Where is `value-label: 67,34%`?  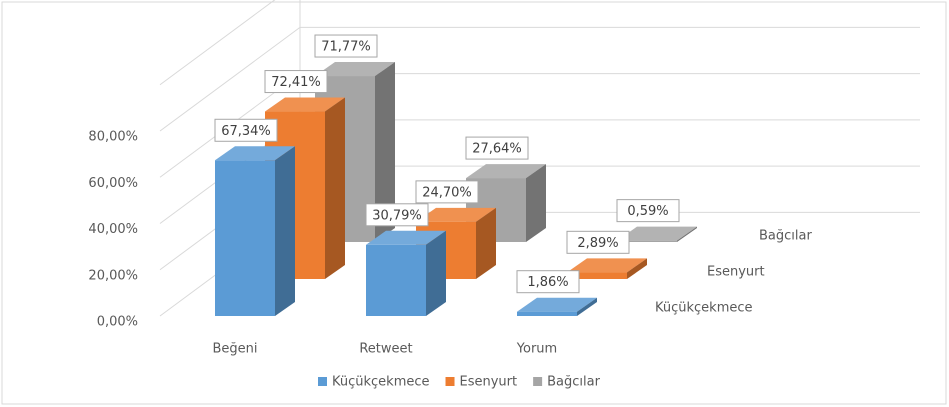 value-label: 67,34% is located at coordinates (246, 131).